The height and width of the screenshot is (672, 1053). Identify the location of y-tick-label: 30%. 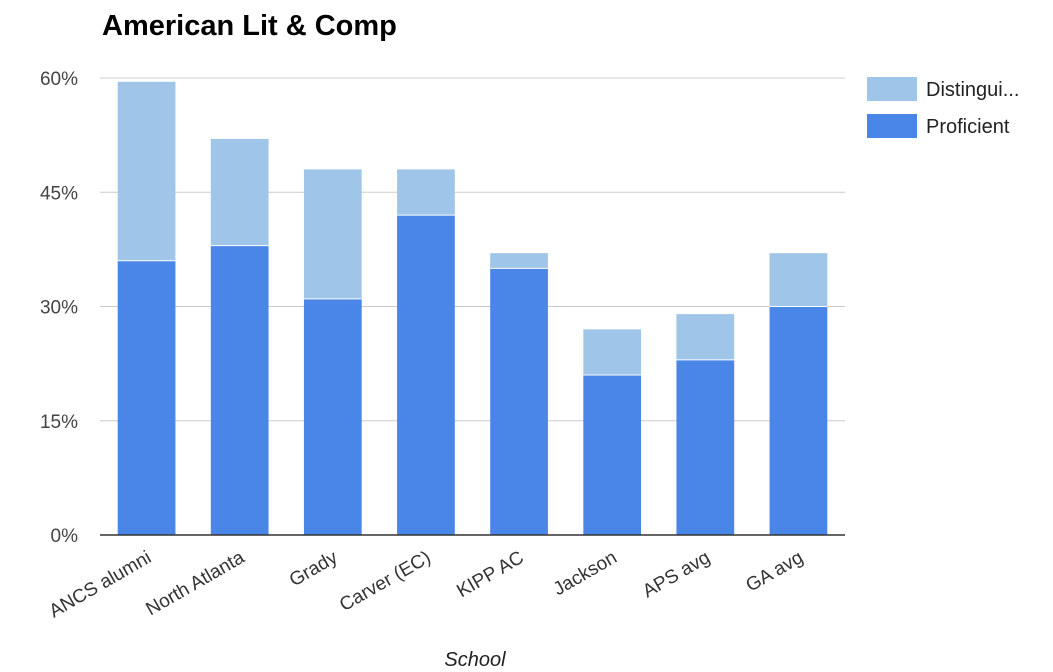
(59, 308).